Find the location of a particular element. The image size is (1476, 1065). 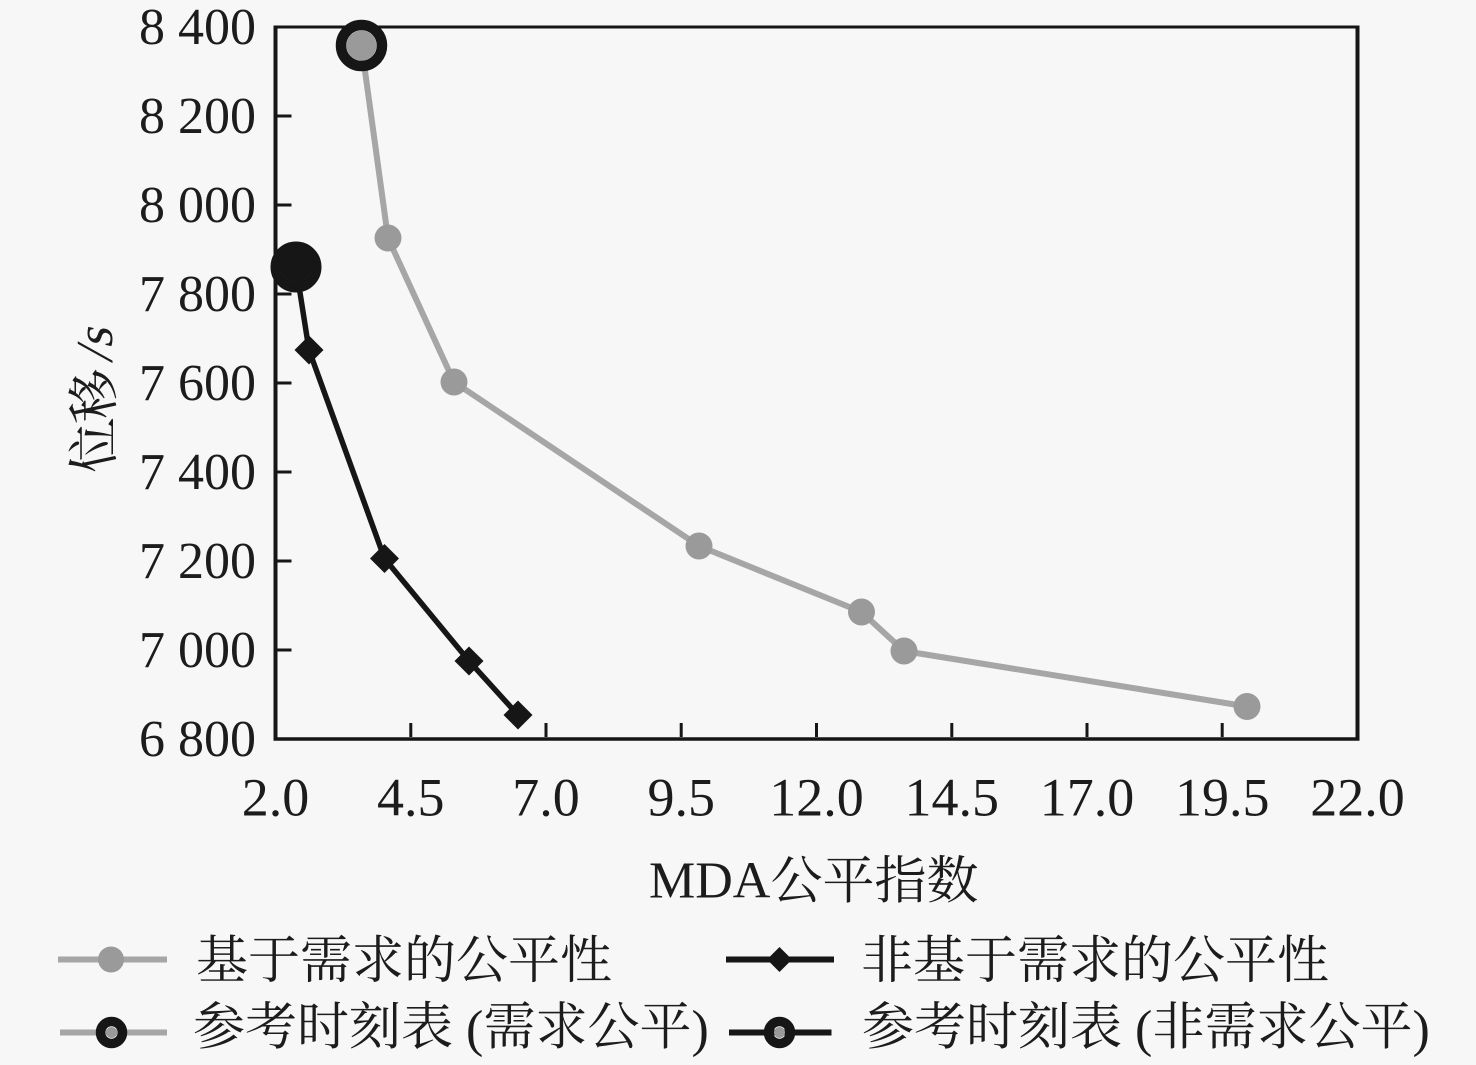

svg-text: MDA is located at coordinates (710, 881).